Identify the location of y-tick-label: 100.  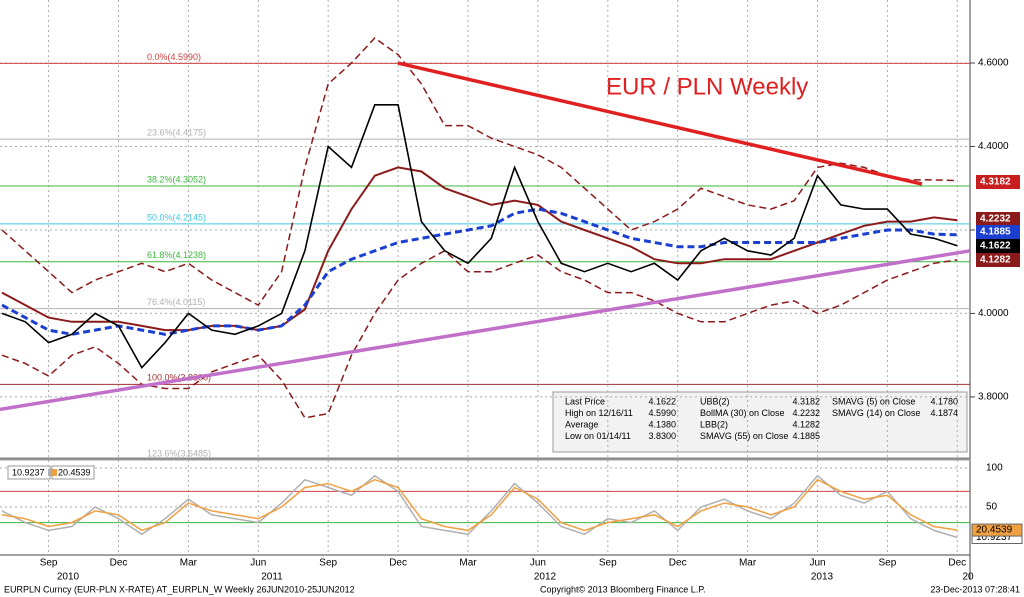
(994, 468).